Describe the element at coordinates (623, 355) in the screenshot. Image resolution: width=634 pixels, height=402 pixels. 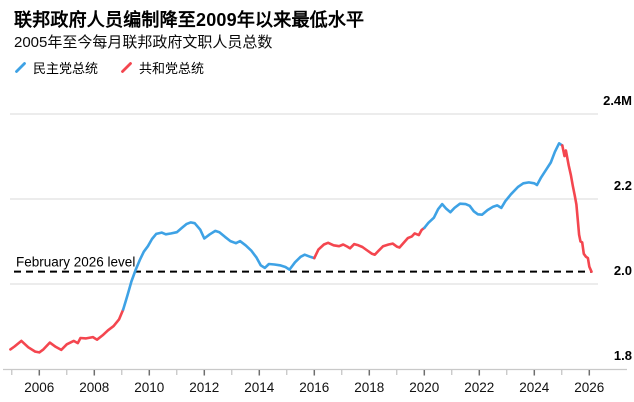
I see `y-axis-label-1.8: 1.8` at that location.